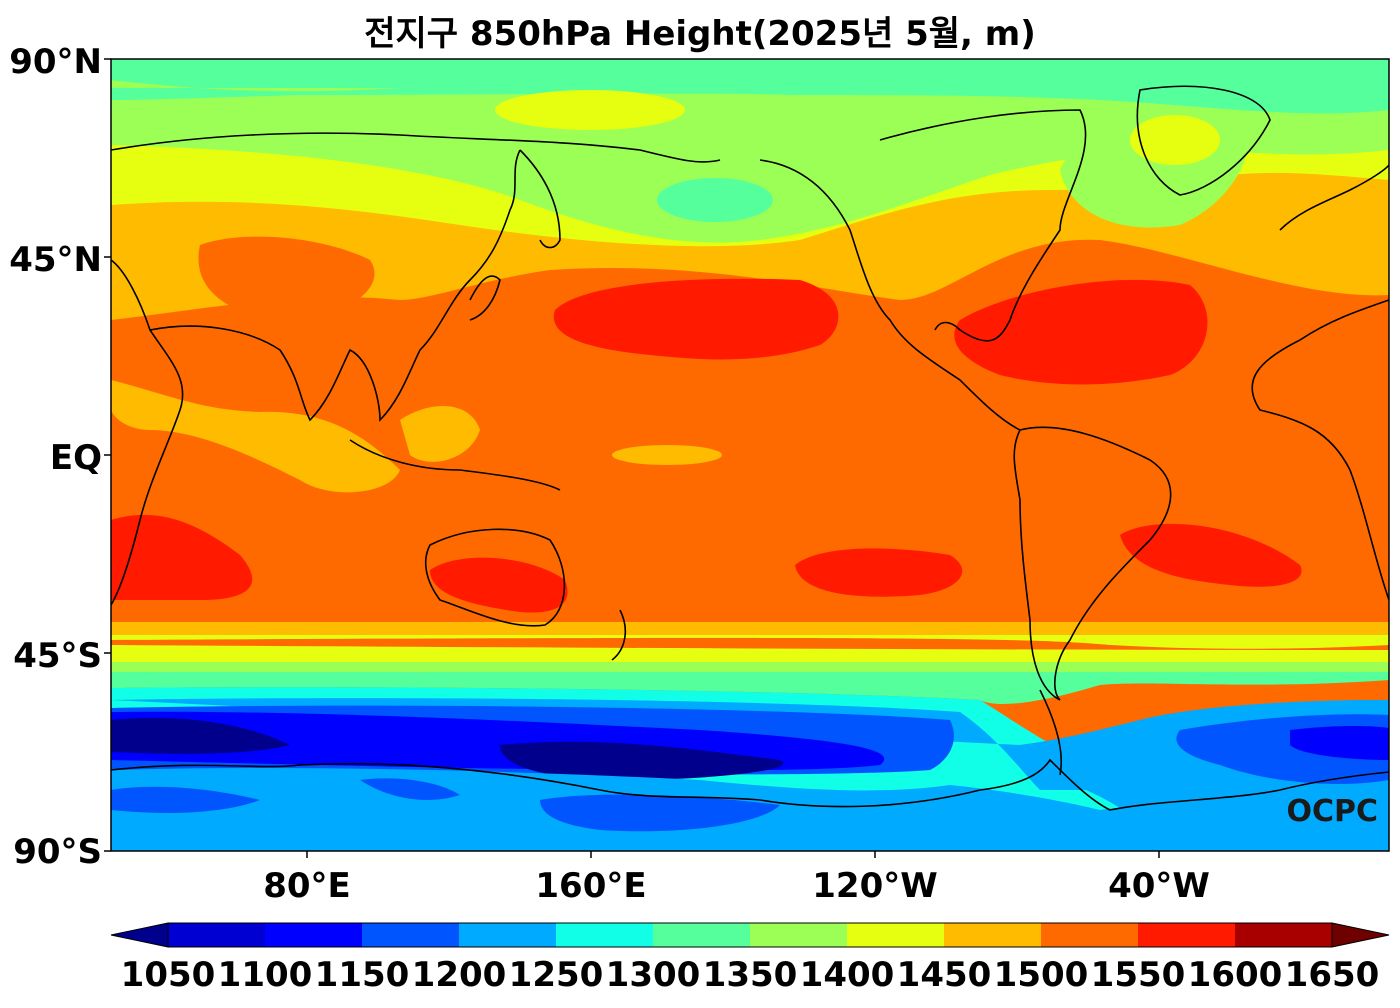 The image size is (1400, 1008). What do you see at coordinates (1041, 975) in the screenshot?
I see `colorbar-tick-label: 1500` at bounding box center [1041, 975].